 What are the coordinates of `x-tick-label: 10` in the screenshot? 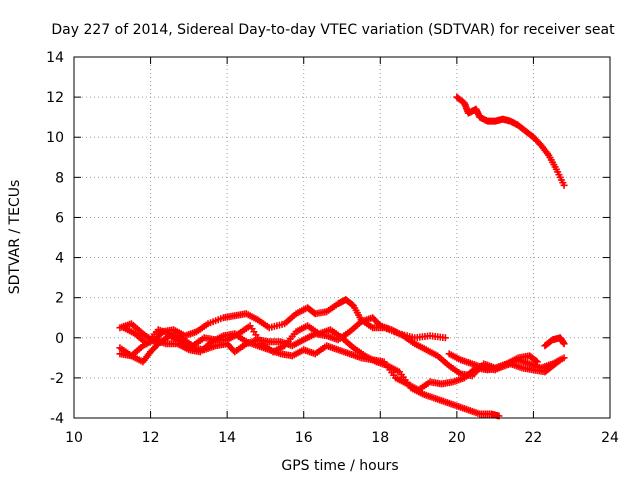 It's located at (74, 438).